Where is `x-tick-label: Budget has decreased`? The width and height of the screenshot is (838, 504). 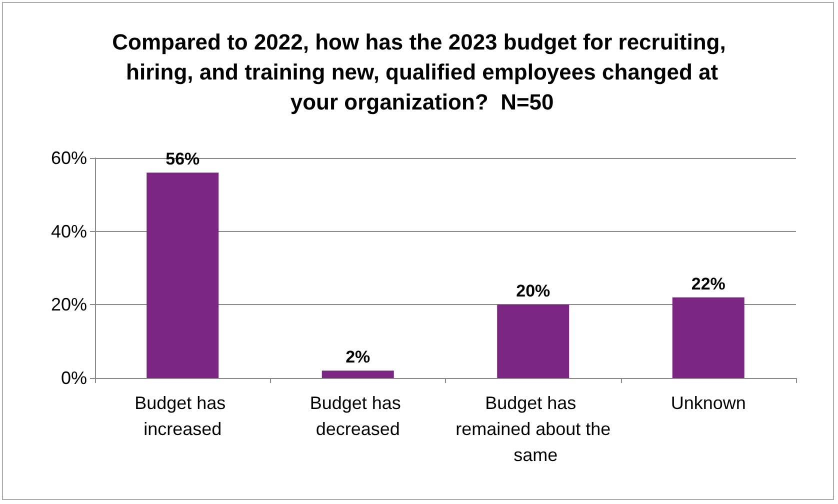 x-tick-label: Budget has decreased is located at coordinates (358, 416).